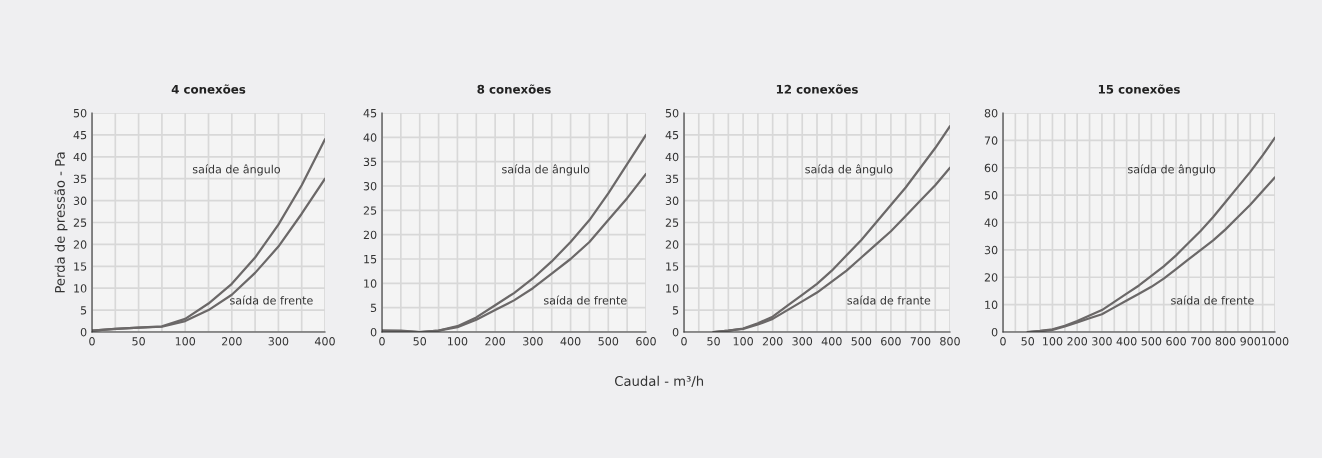  What do you see at coordinates (889, 300) in the screenshot?
I see `annotation: saída de frante` at bounding box center [889, 300].